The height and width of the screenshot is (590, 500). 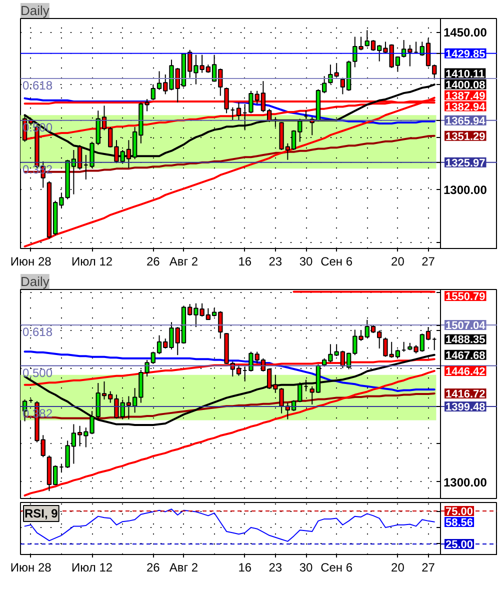 What do you see at coordinates (466, 408) in the screenshot?
I see `y-tick-label: 1399.48` at bounding box center [466, 408].